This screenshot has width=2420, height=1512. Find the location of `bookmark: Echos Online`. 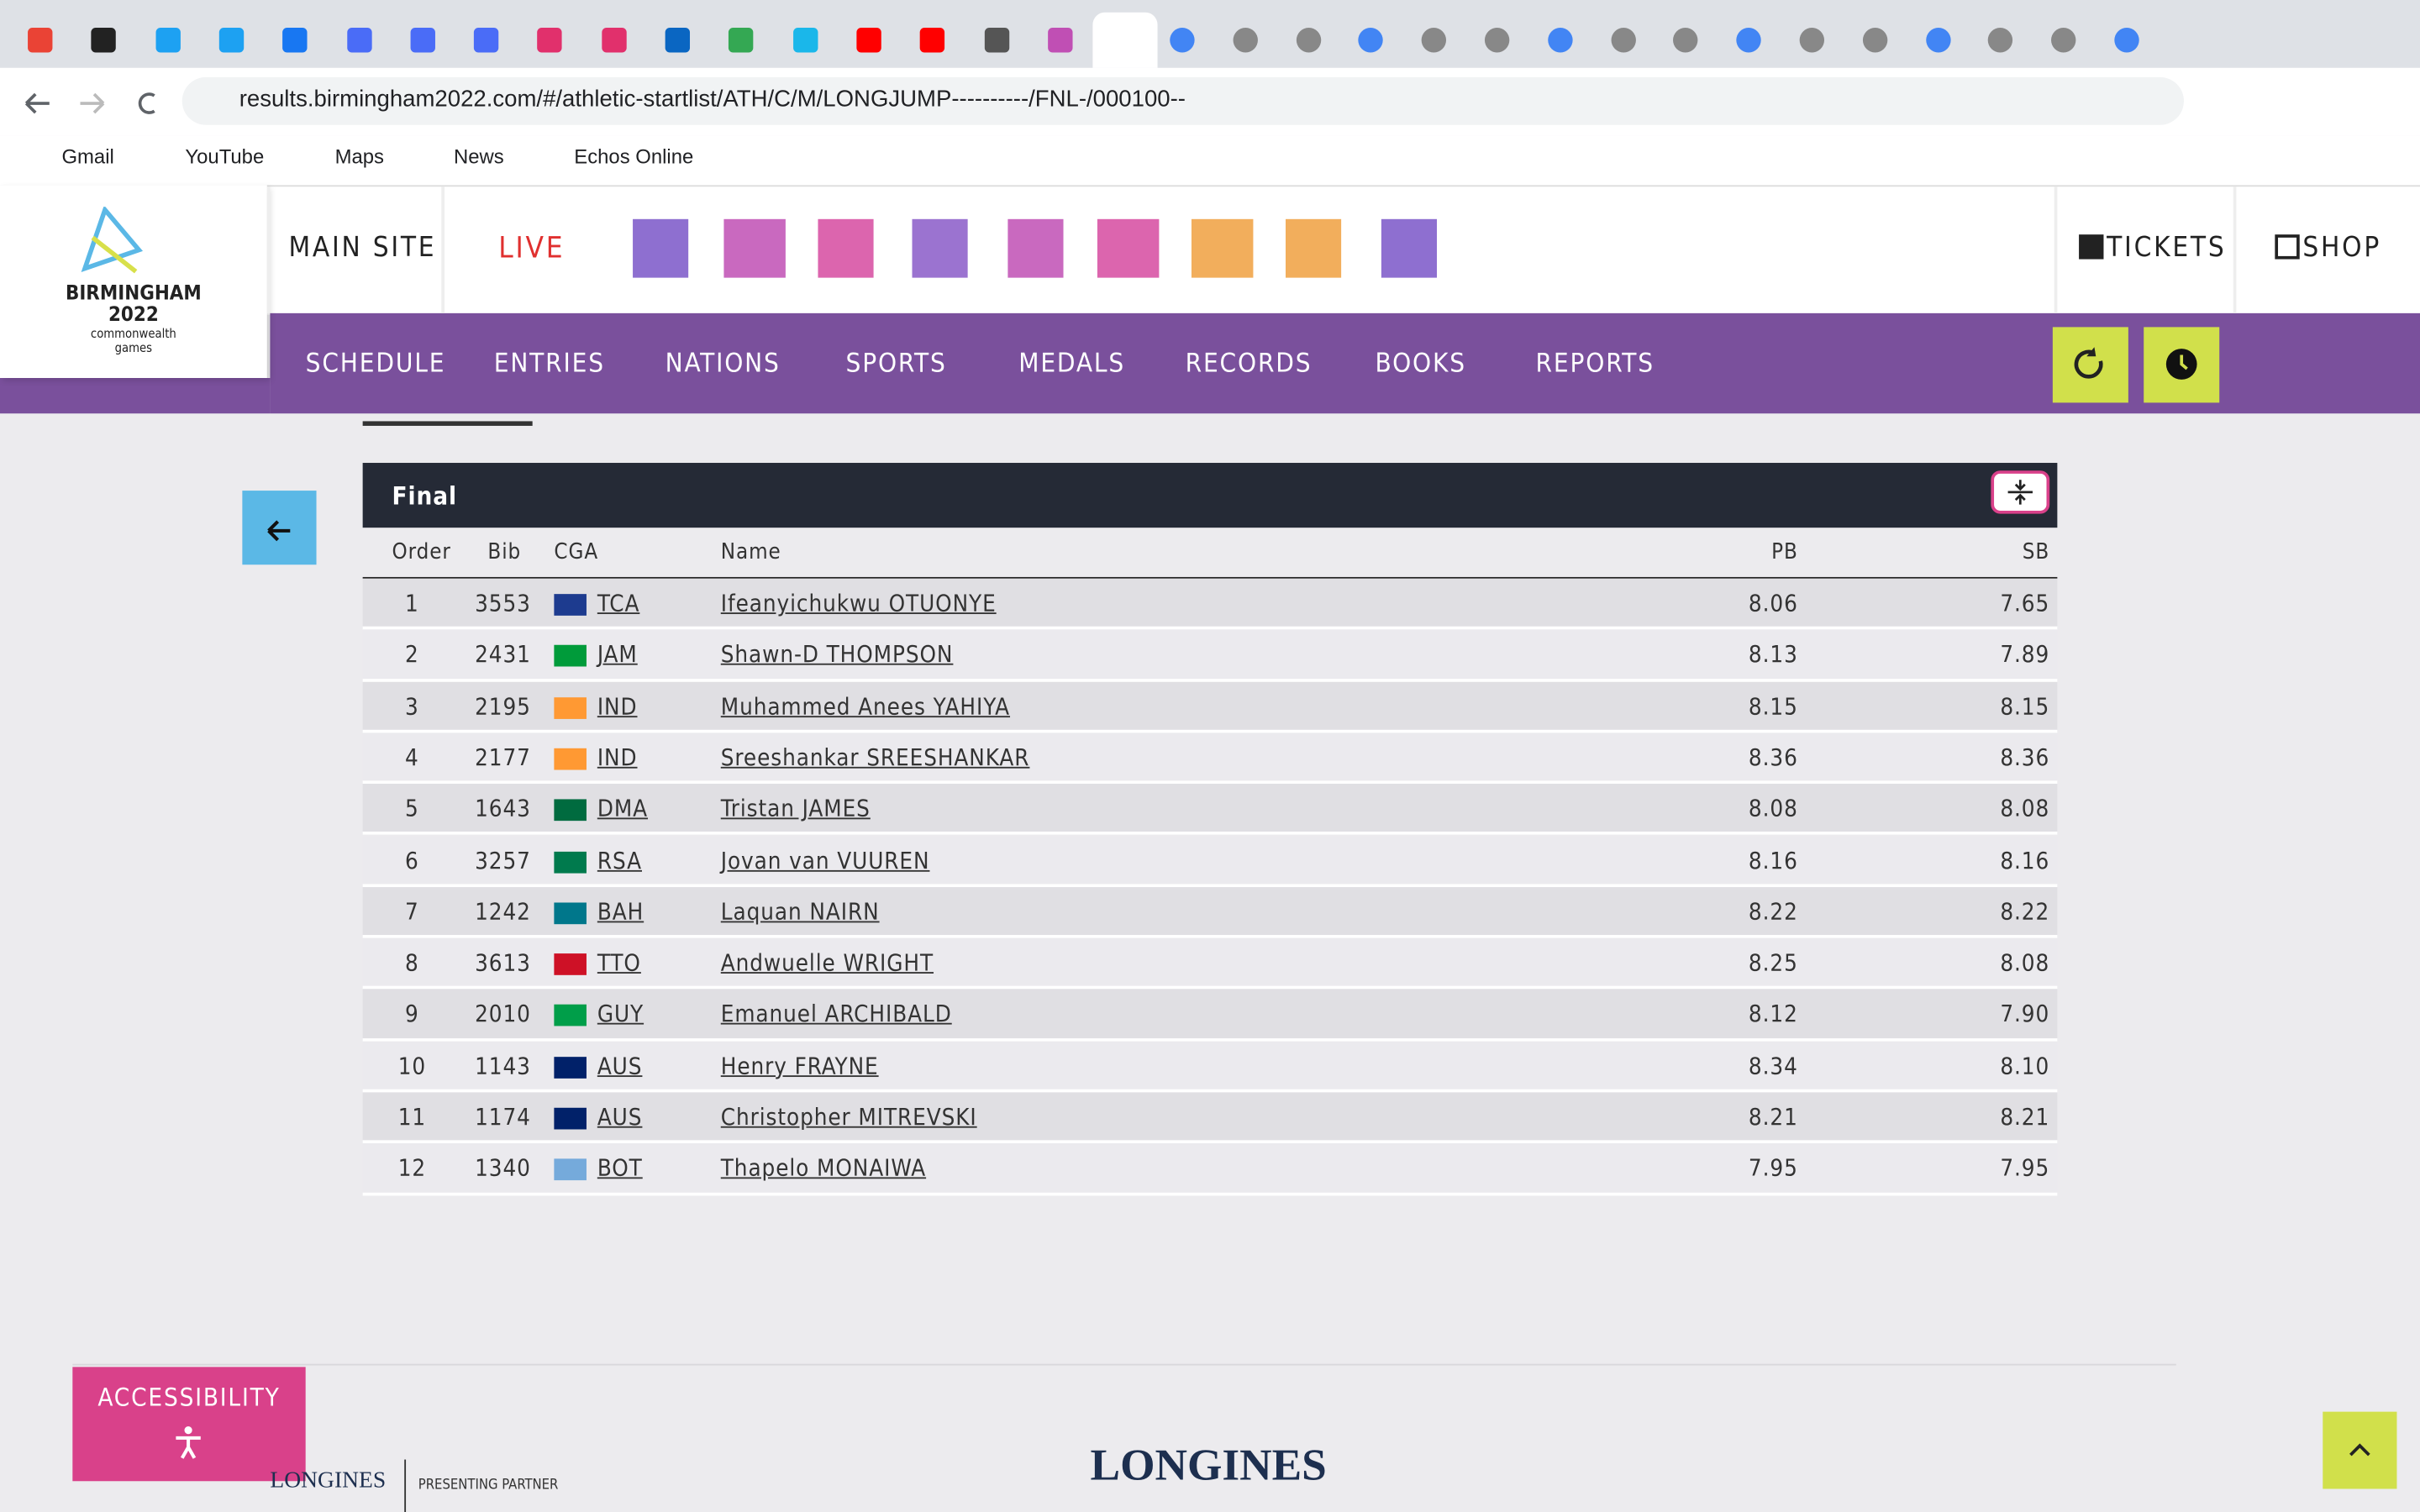

bookmark: Echos Online is located at coordinates (634, 156).